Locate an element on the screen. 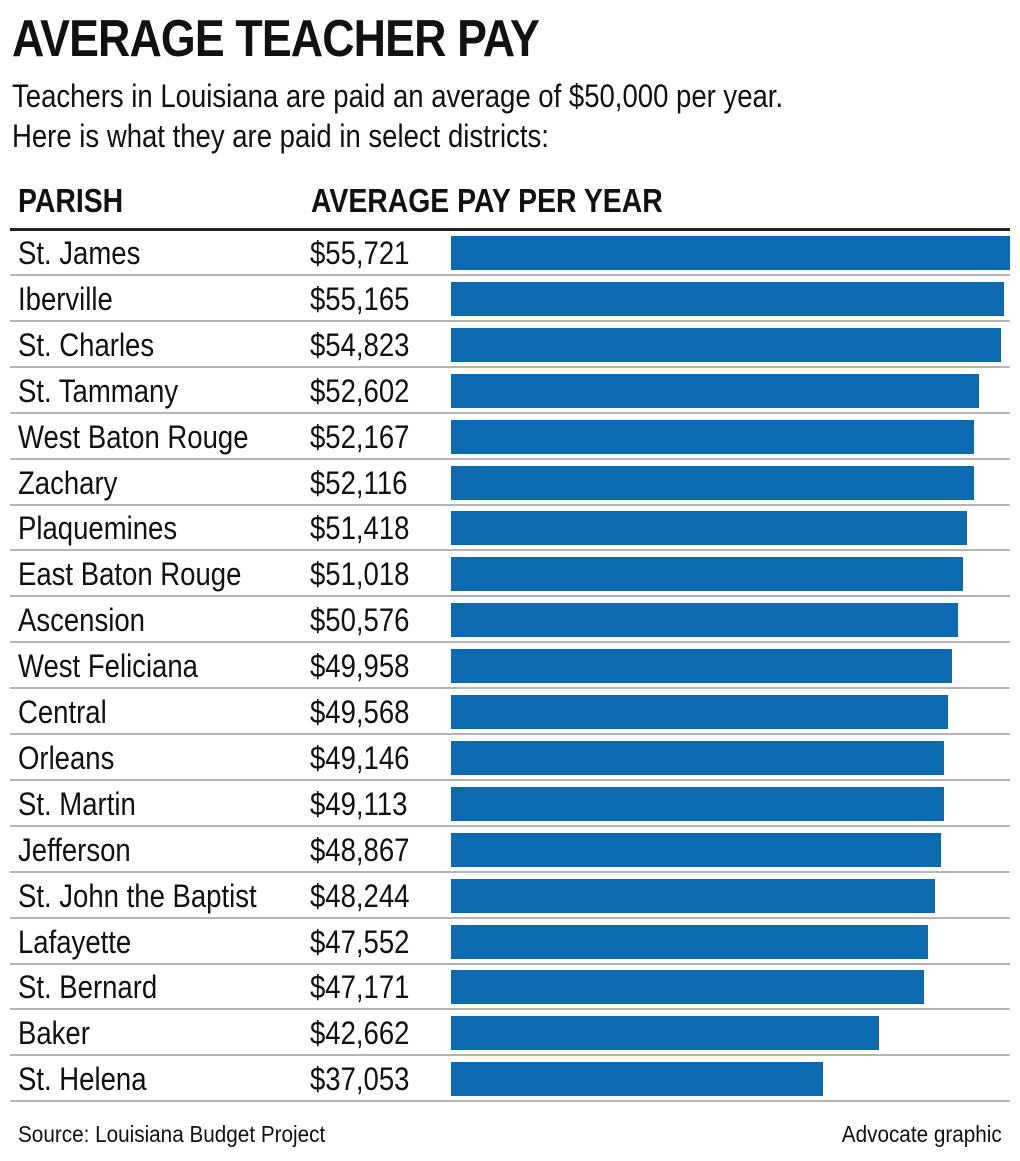  parish-label: St. Bernard is located at coordinates (88, 987).